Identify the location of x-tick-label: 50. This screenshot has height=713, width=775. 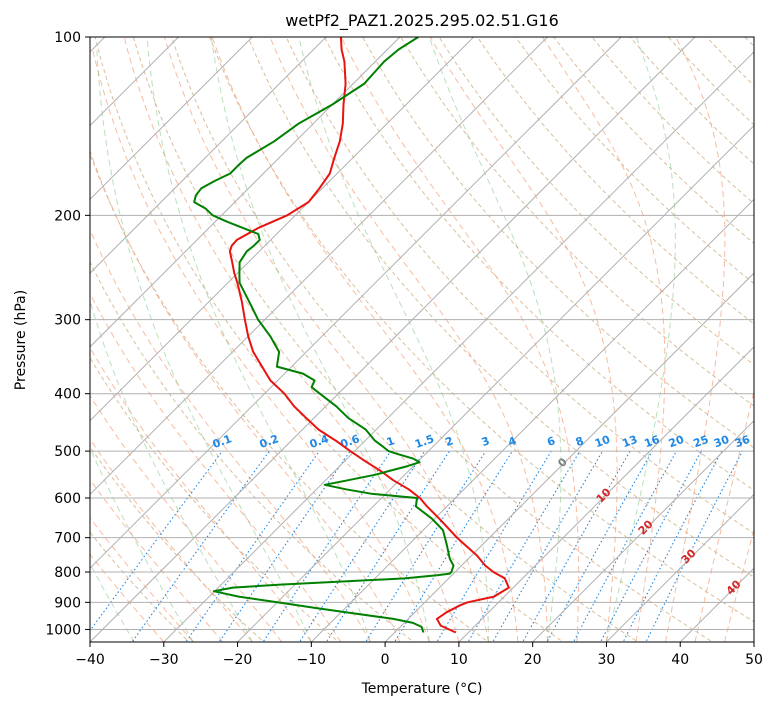
(754, 660).